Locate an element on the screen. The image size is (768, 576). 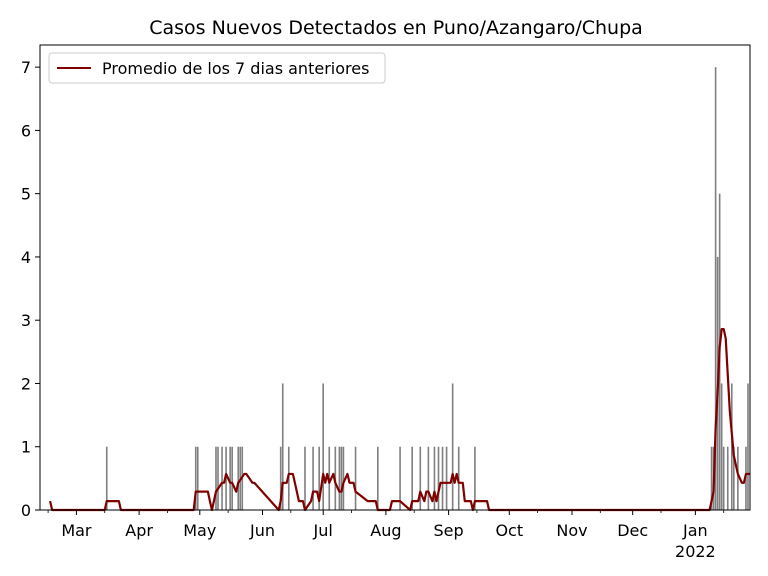
x-tick-label: May is located at coordinates (199, 530).